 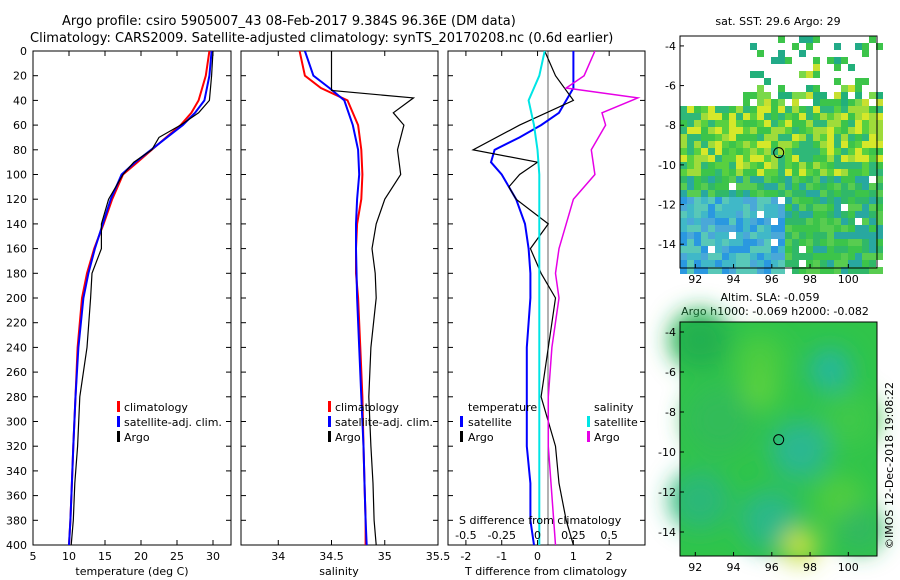 I want to click on lat-tick-label: -12, so click(x=667, y=492).